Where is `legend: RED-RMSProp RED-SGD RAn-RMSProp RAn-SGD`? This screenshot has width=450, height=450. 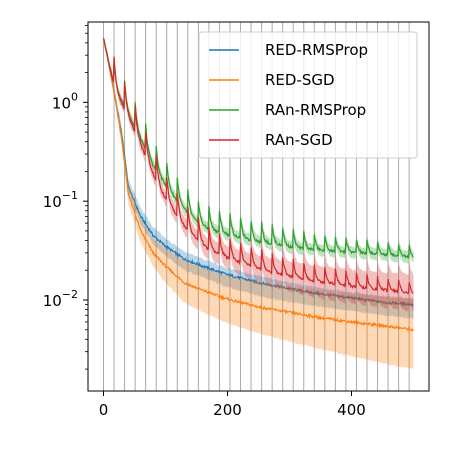 legend: RED-RMSProp RED-SGD RAn-RMSProp RAn-SGD is located at coordinates (308, 95).